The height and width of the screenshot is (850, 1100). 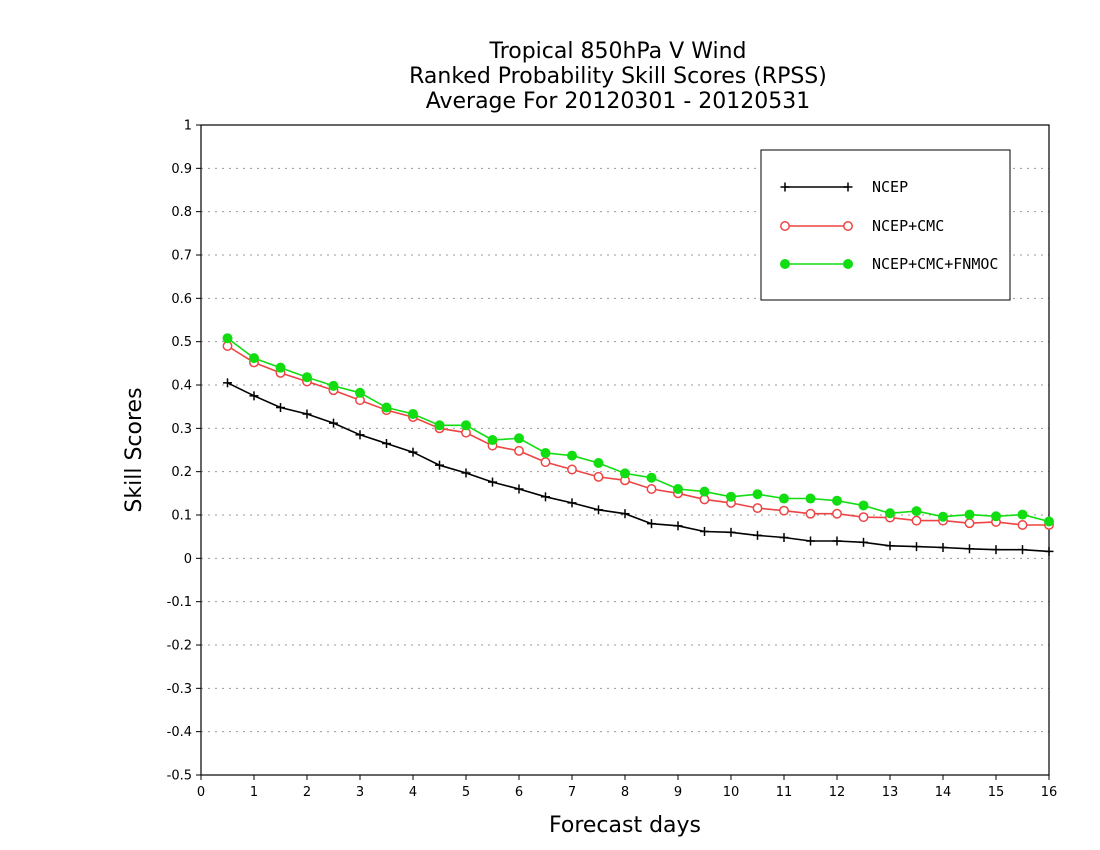 I want to click on x-tick-label: 11, so click(x=784, y=792).